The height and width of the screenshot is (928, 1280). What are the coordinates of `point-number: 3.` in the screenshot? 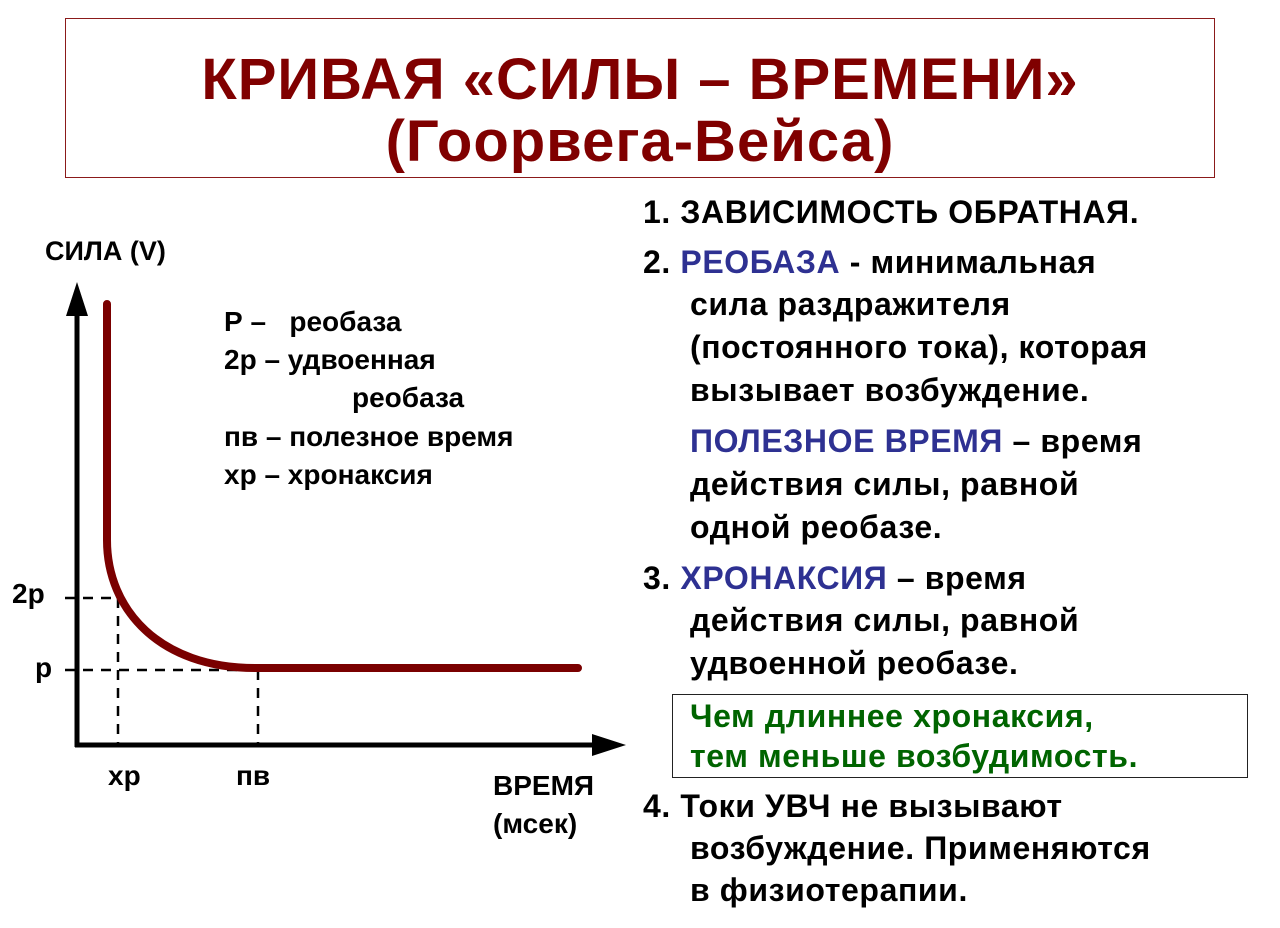 It's located at (662, 578).